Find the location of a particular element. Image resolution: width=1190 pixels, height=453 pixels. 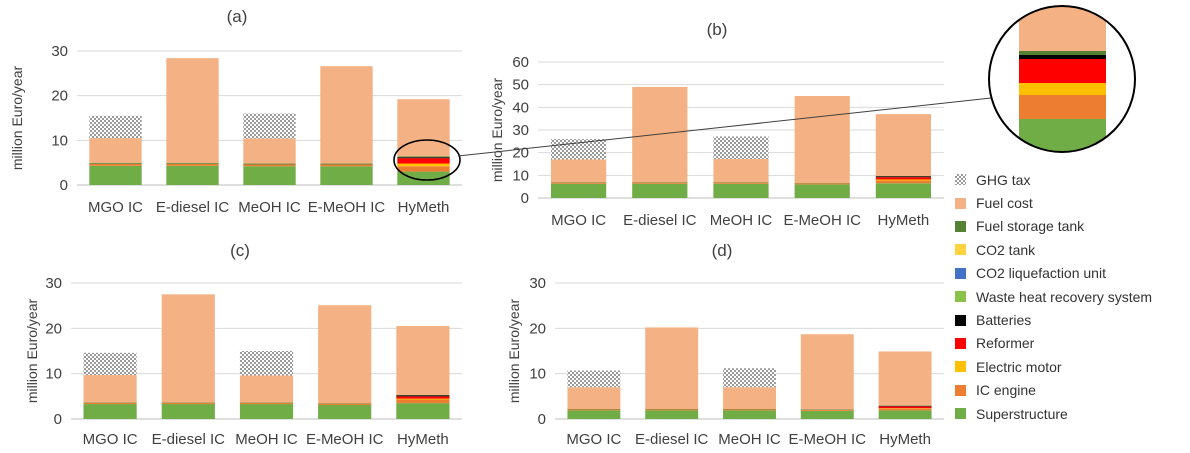

chart-title: (c) is located at coordinates (240, 250).